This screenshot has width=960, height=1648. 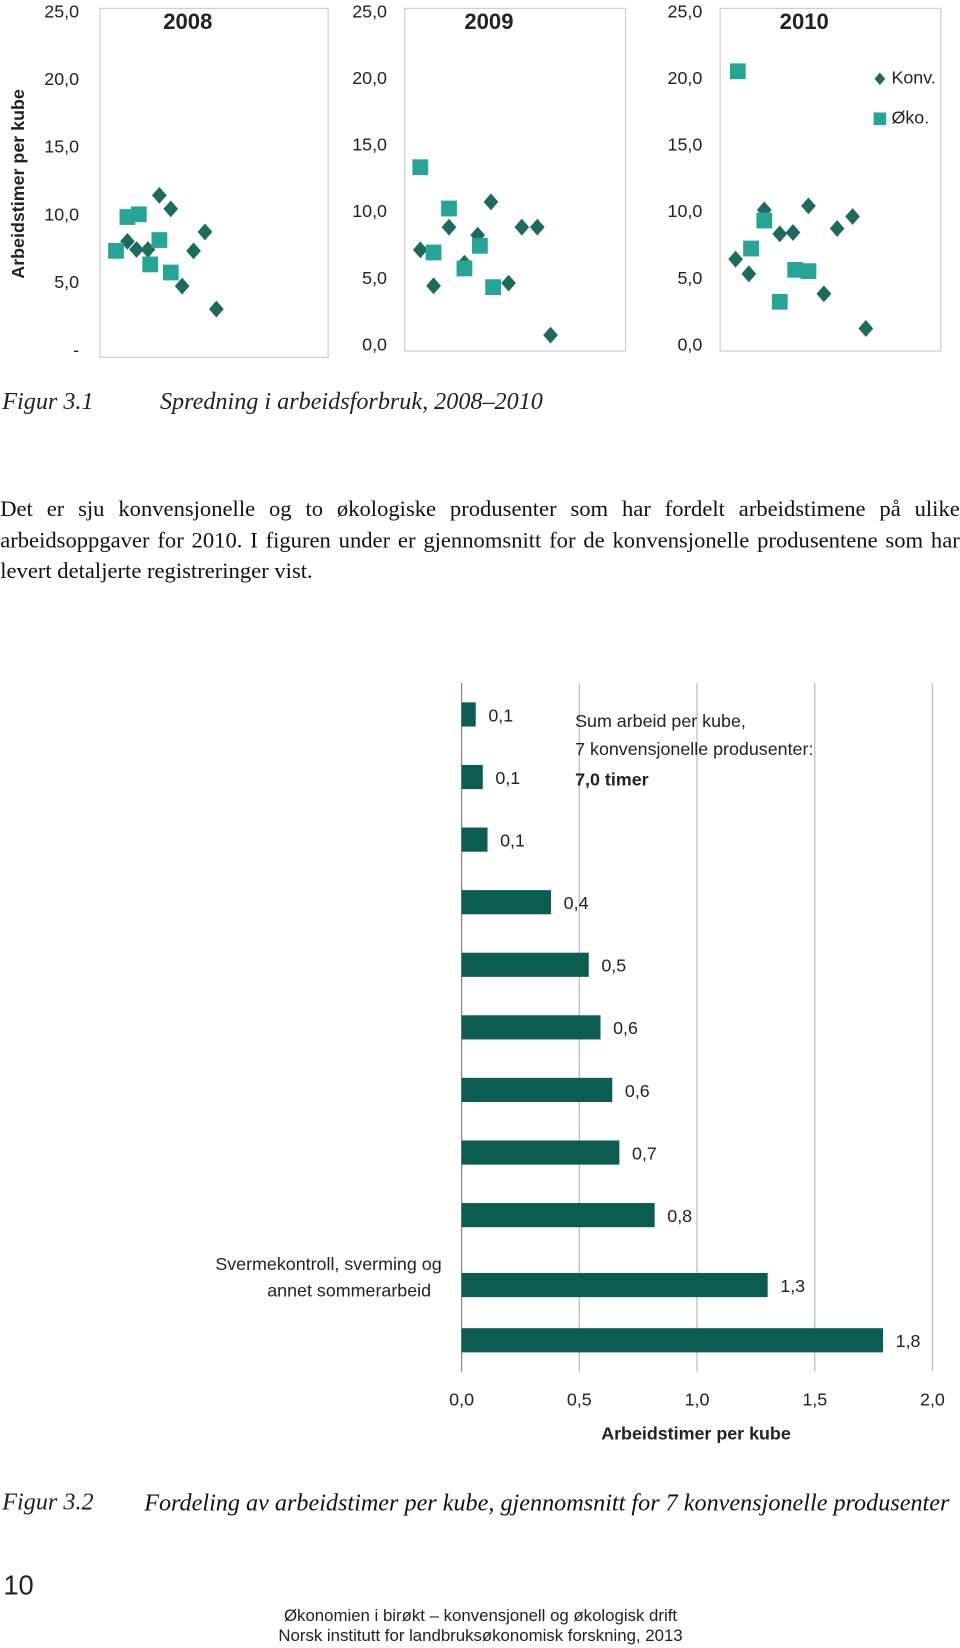 I want to click on value-label: 0,8, so click(x=679, y=1216).